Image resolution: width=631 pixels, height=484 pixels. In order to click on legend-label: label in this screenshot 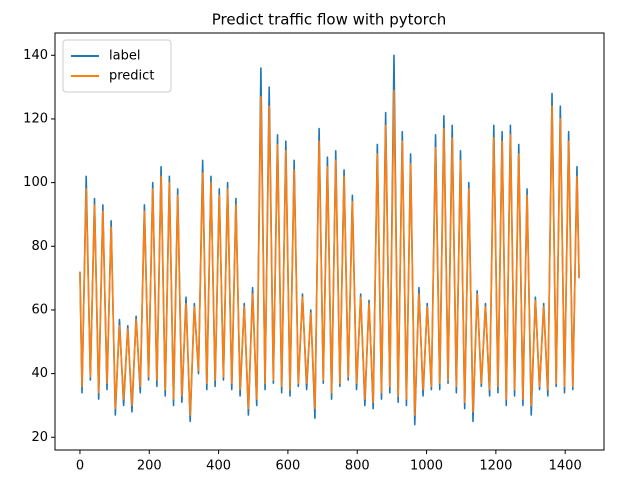, I will do `click(124, 56)`.